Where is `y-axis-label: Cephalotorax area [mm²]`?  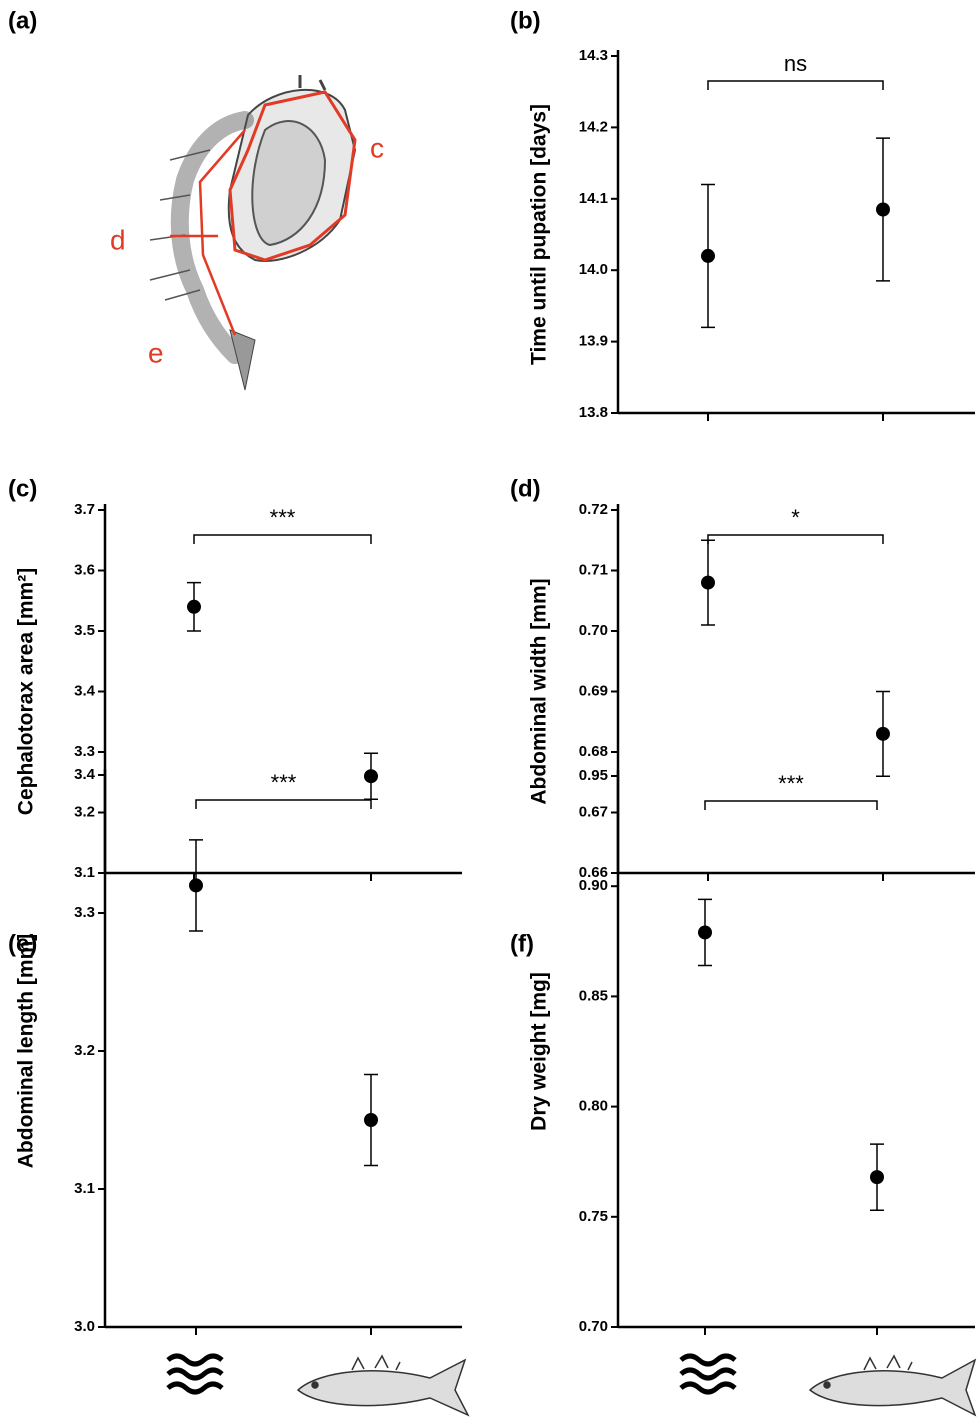 y-axis-label: Cephalotorax area [mm²] is located at coordinates (26, 691).